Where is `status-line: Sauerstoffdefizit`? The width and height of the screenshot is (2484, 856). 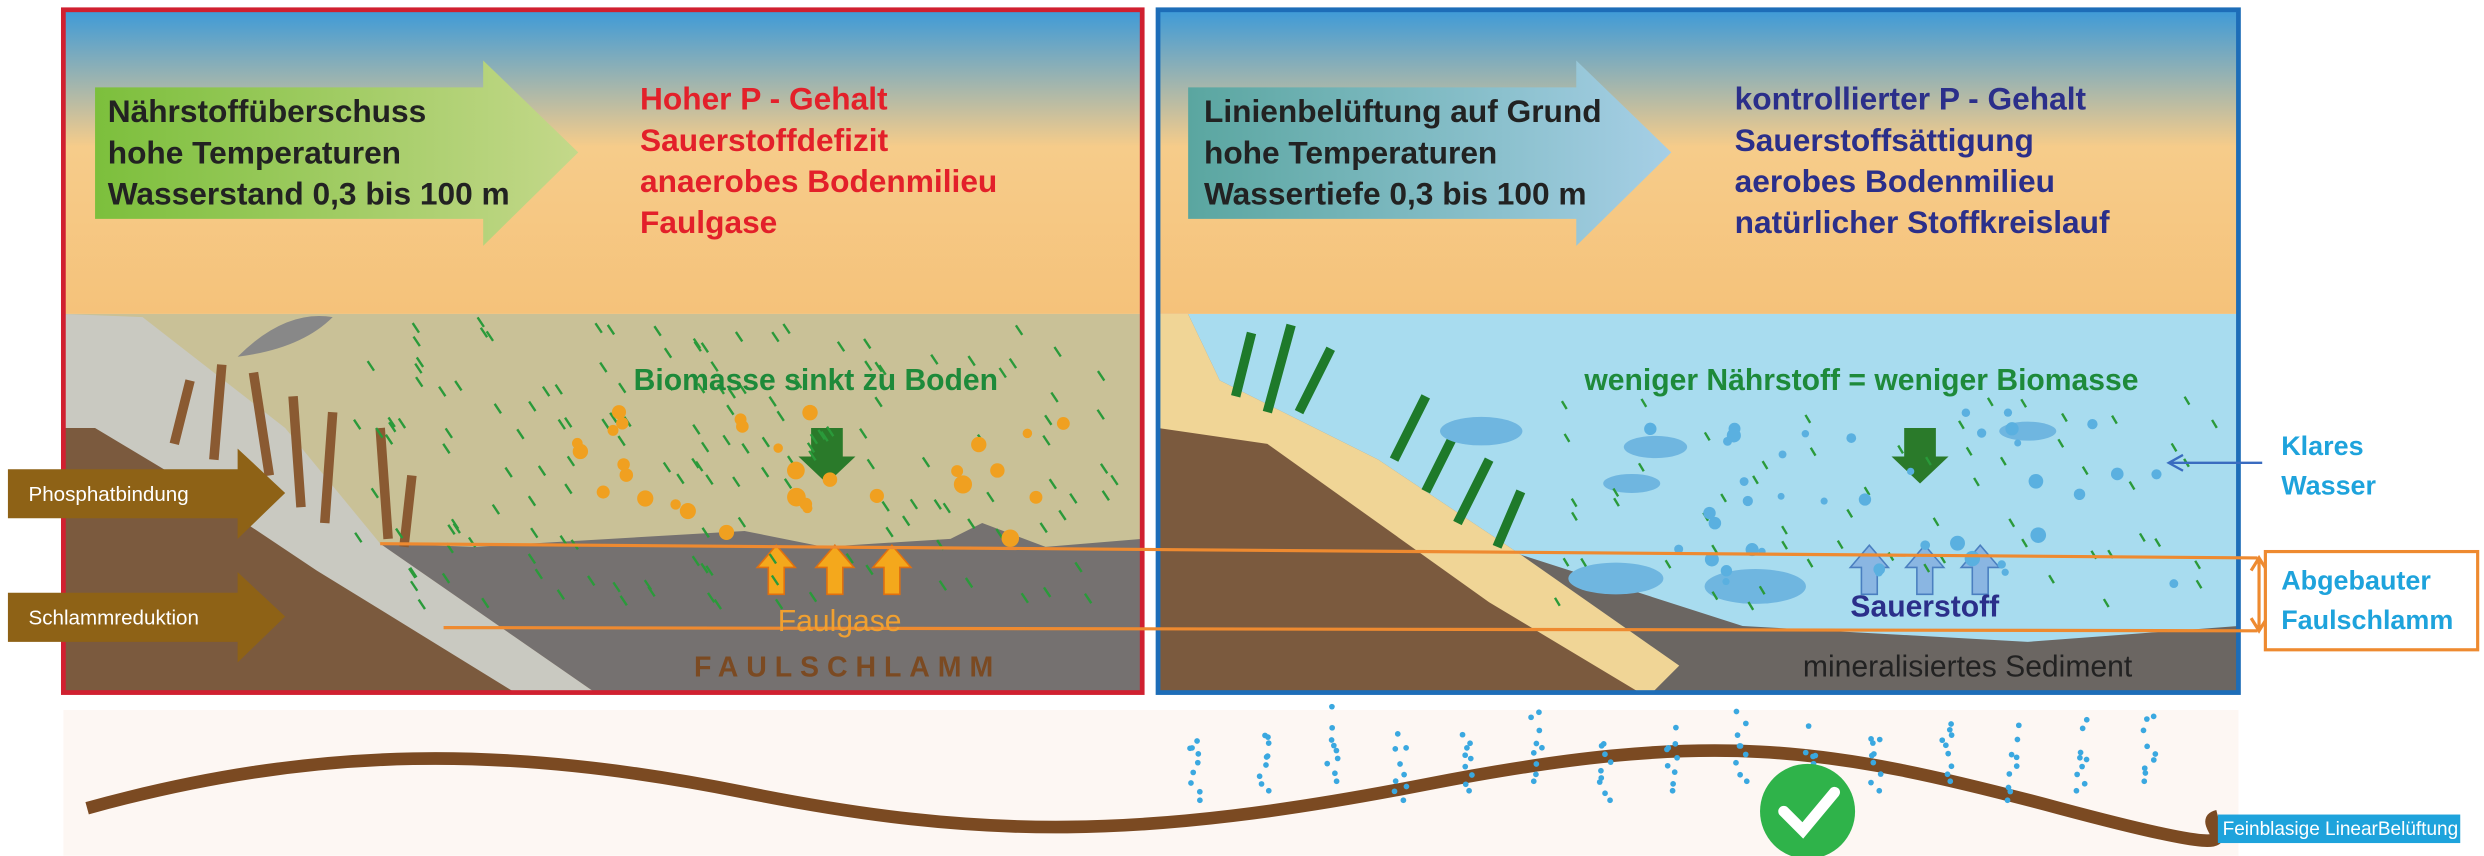
status-line: Sauerstoffdefizit is located at coordinates (764, 140).